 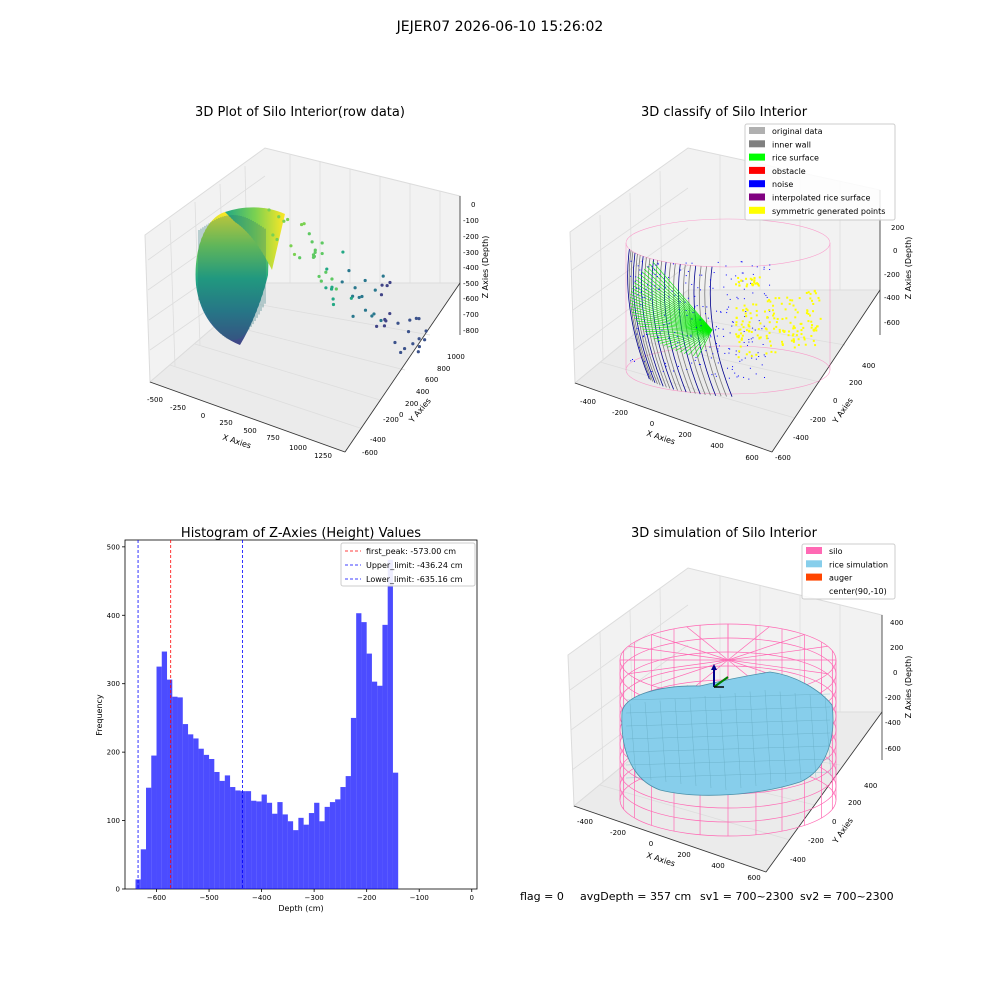 I want to click on classify-ztick: 200, so click(x=897, y=228).